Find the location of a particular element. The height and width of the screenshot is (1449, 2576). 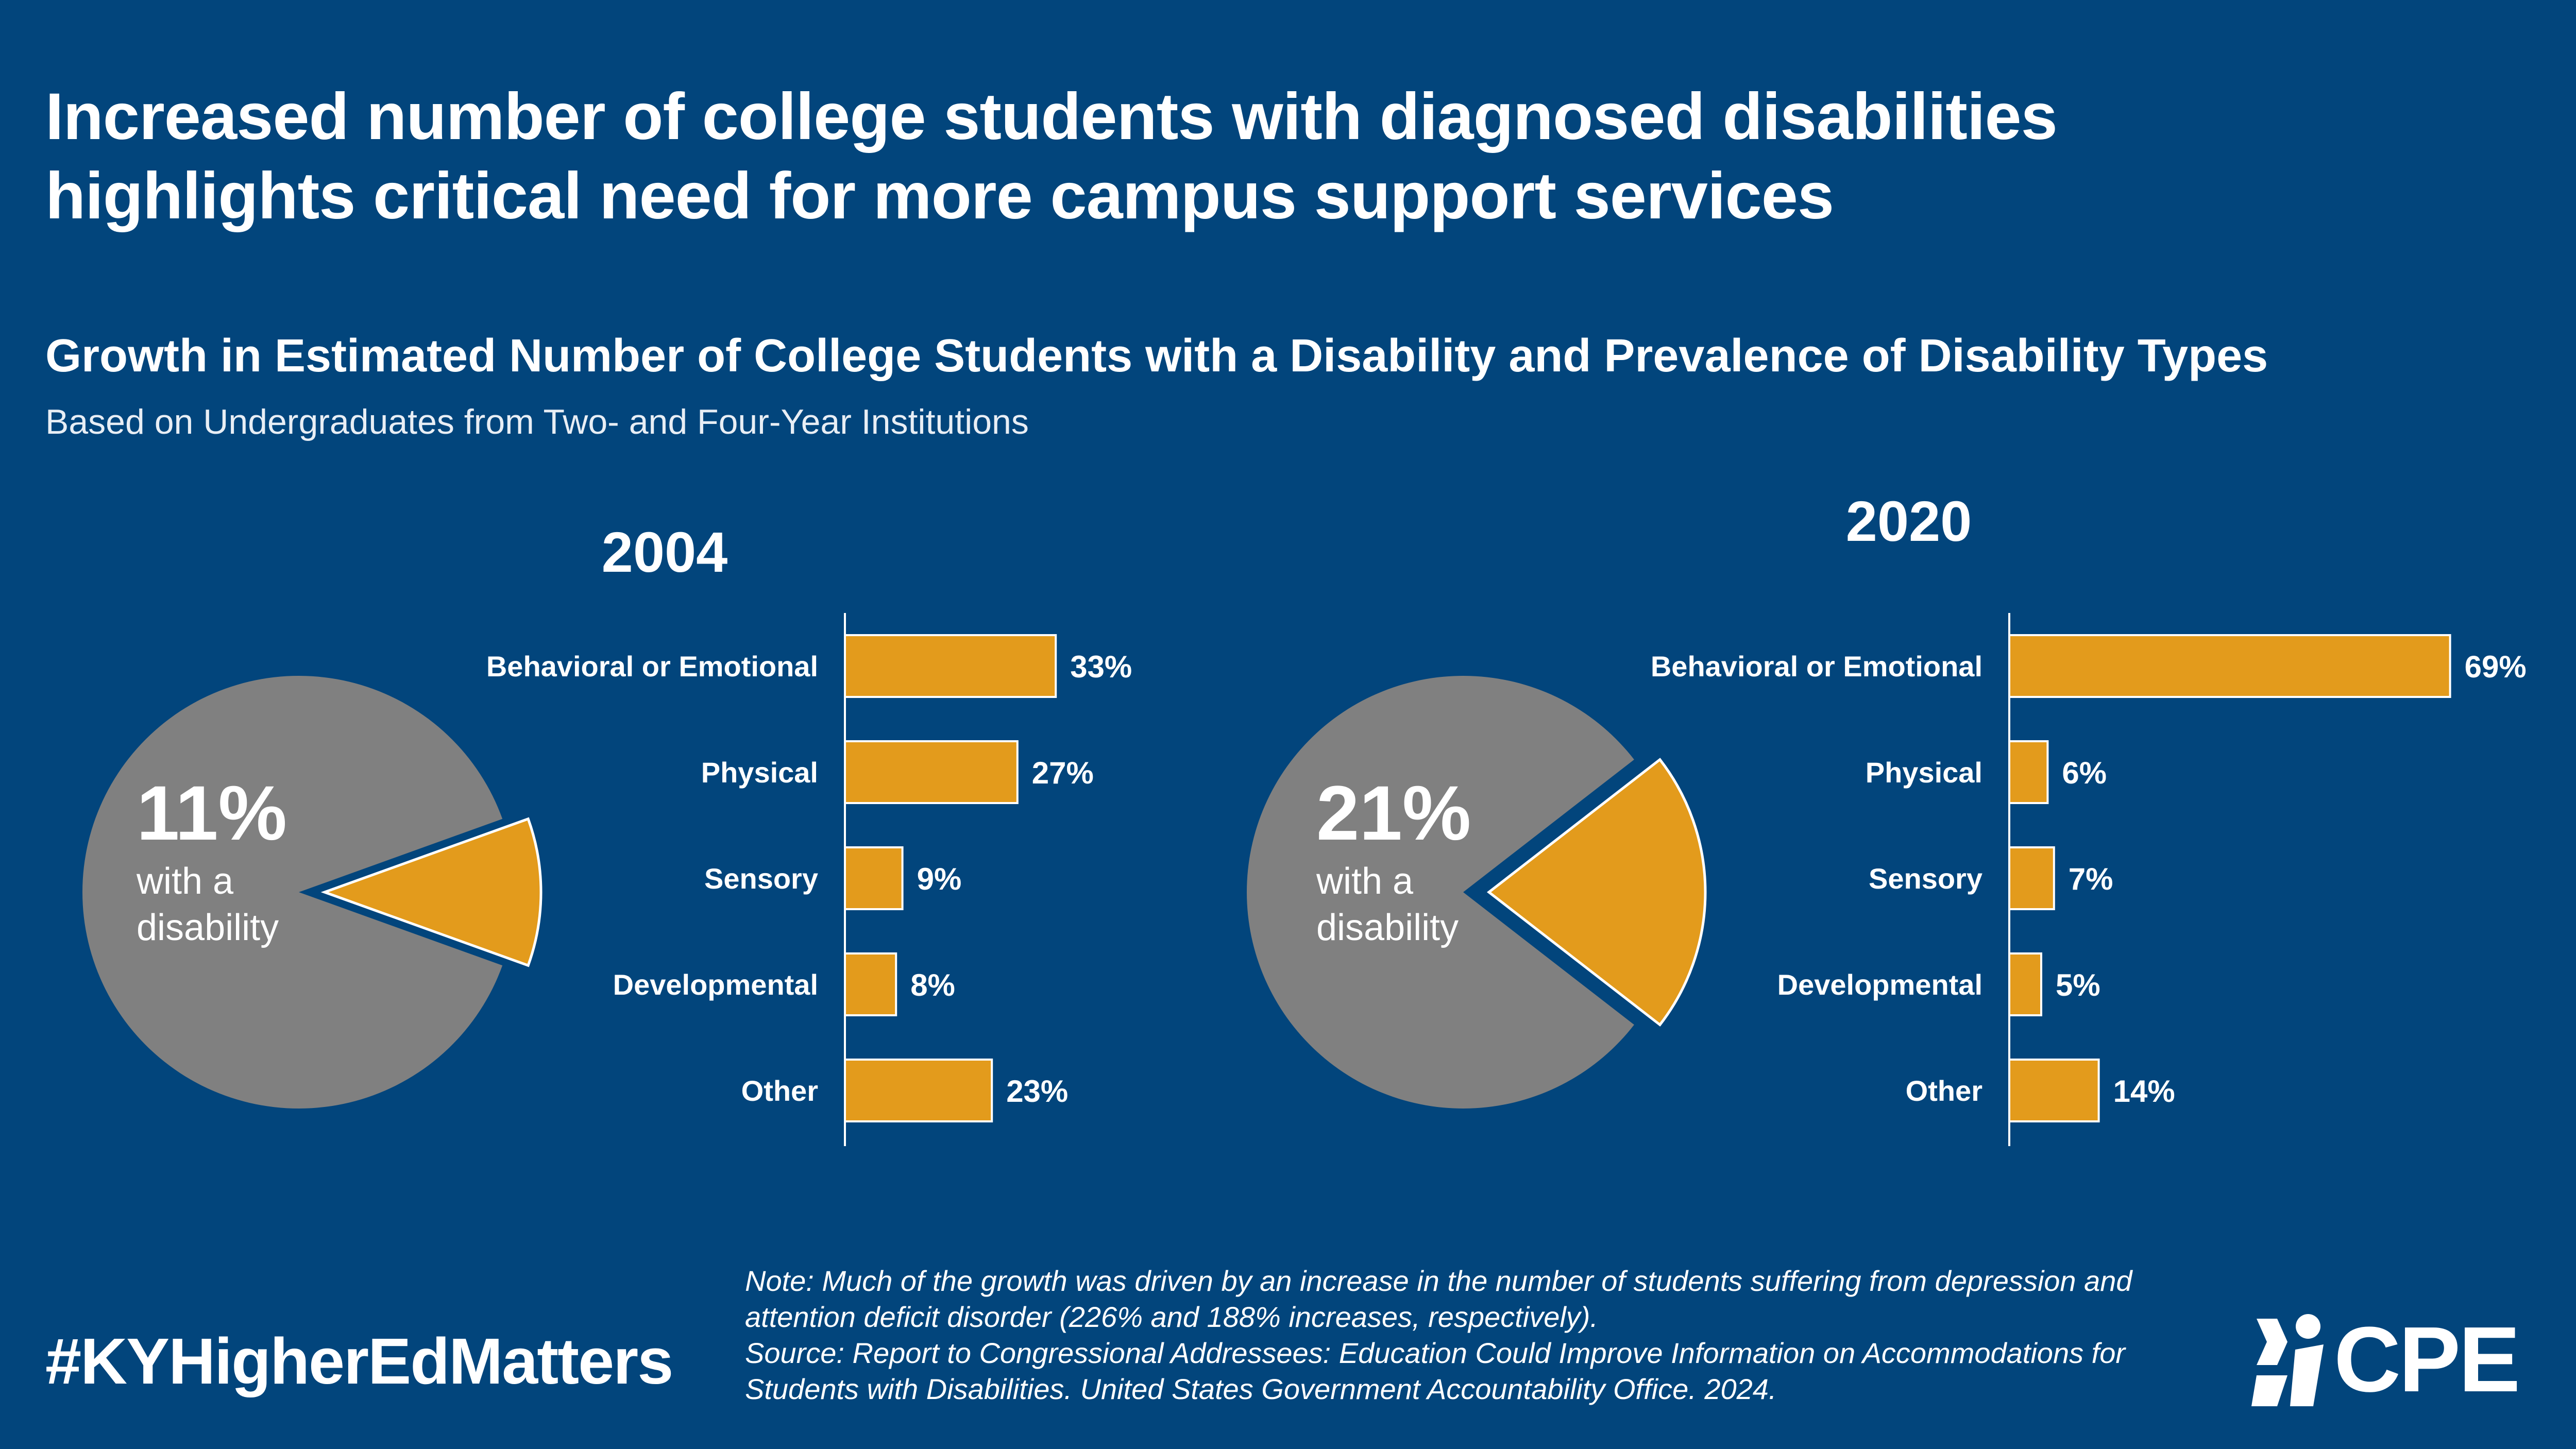

bar-value-label: 6% is located at coordinates (2084, 773).